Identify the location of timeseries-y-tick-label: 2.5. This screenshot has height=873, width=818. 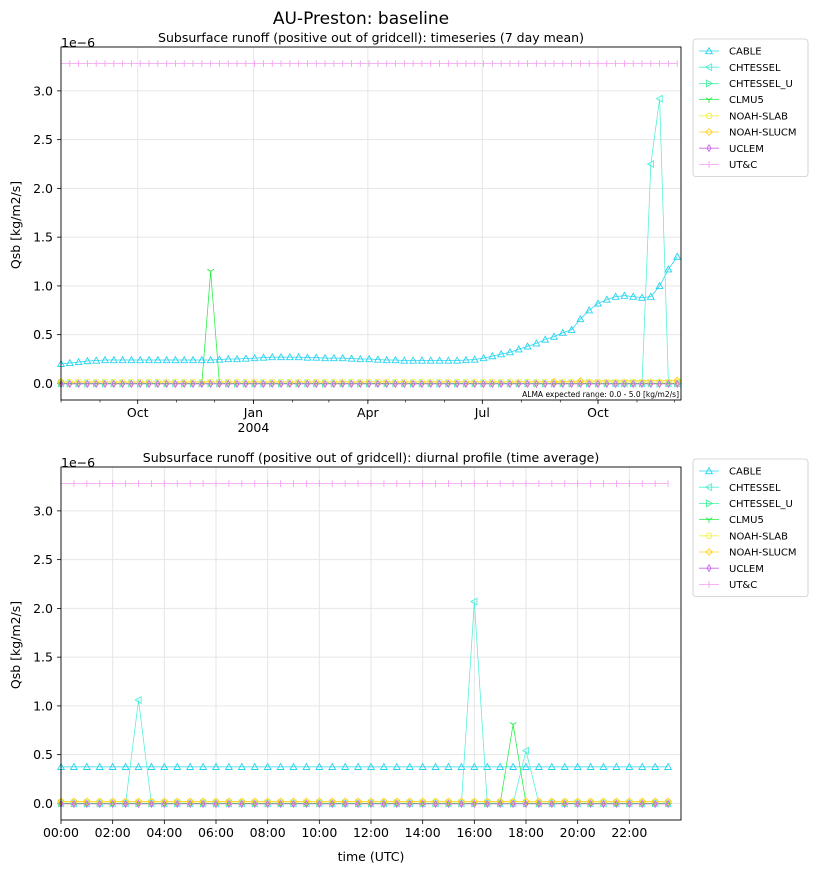
(43, 139).